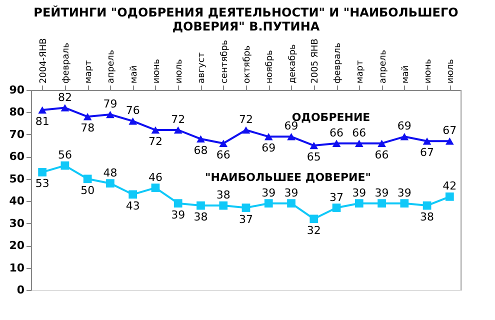 The height and width of the screenshot is (320, 495). Describe the element at coordinates (201, 150) in the screenshot. I see `data-label: 68` at that location.